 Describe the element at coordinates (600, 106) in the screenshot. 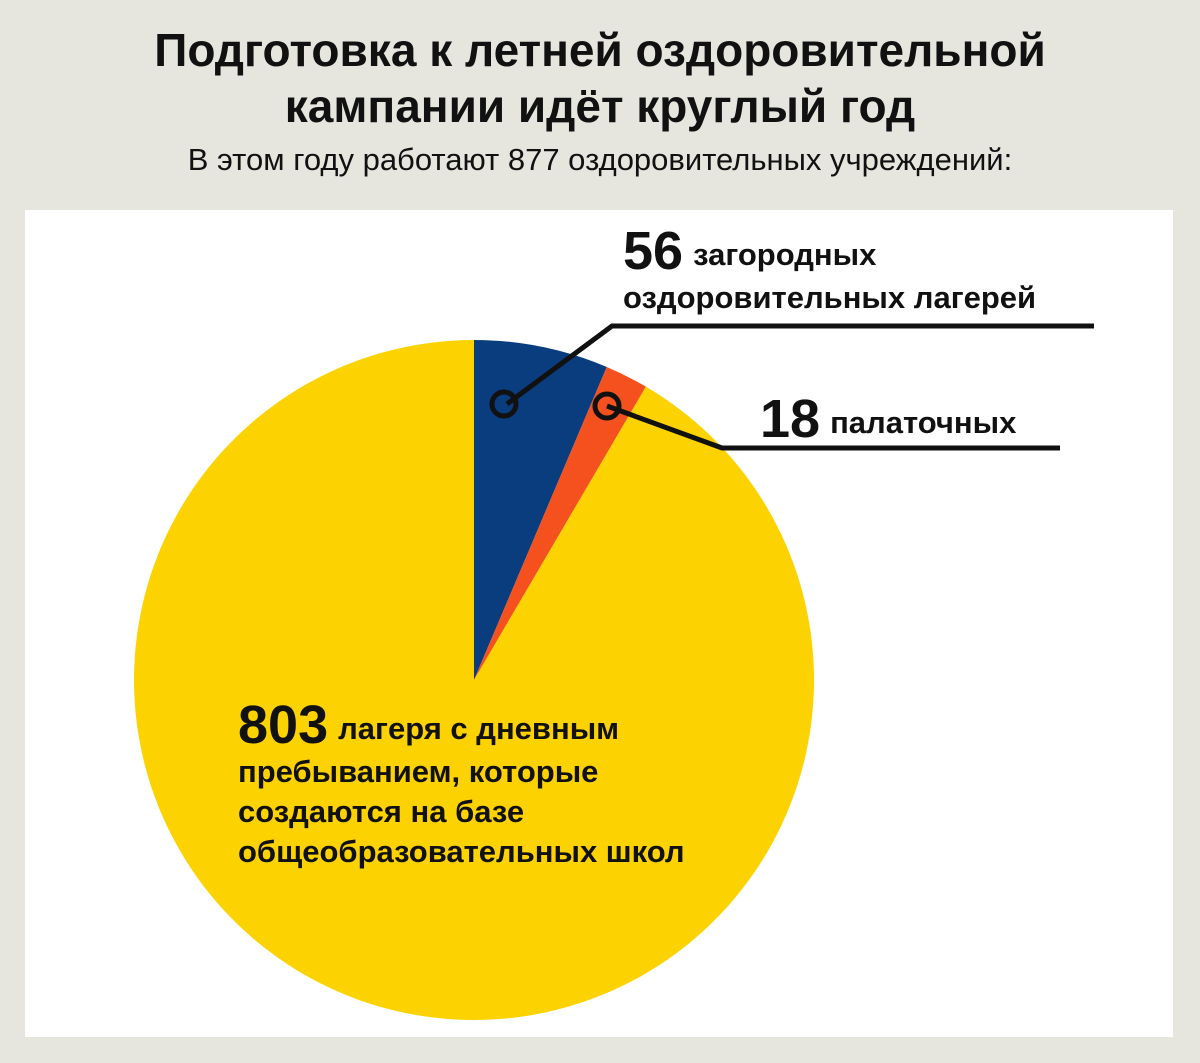

I see `title-line-2: кампании идёт круглый год` at that location.